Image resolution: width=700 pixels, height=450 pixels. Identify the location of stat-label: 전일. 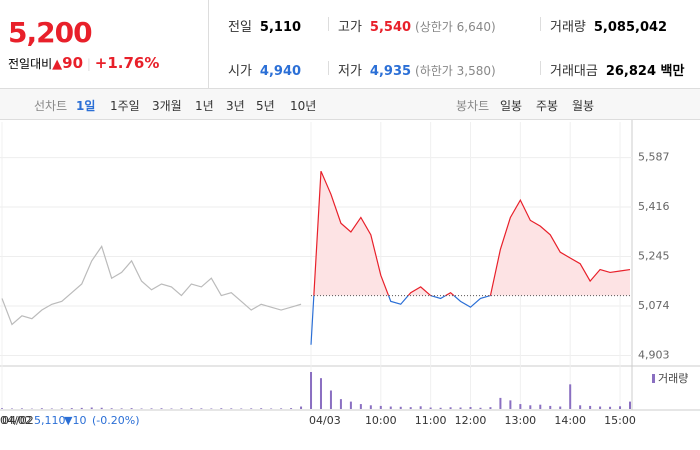
(240, 27).